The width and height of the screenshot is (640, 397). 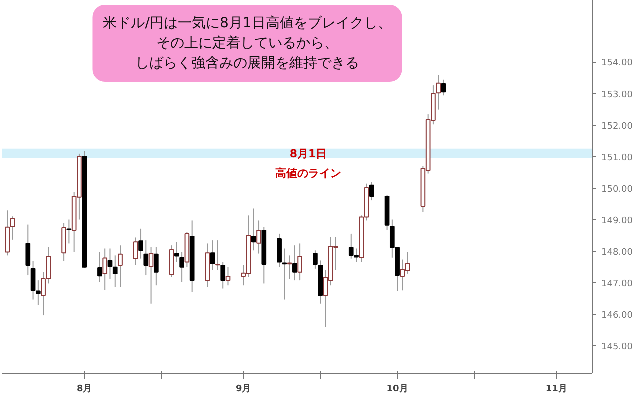 What do you see at coordinates (397, 389) in the screenshot?
I see `x-tick-label: 10月` at bounding box center [397, 389].